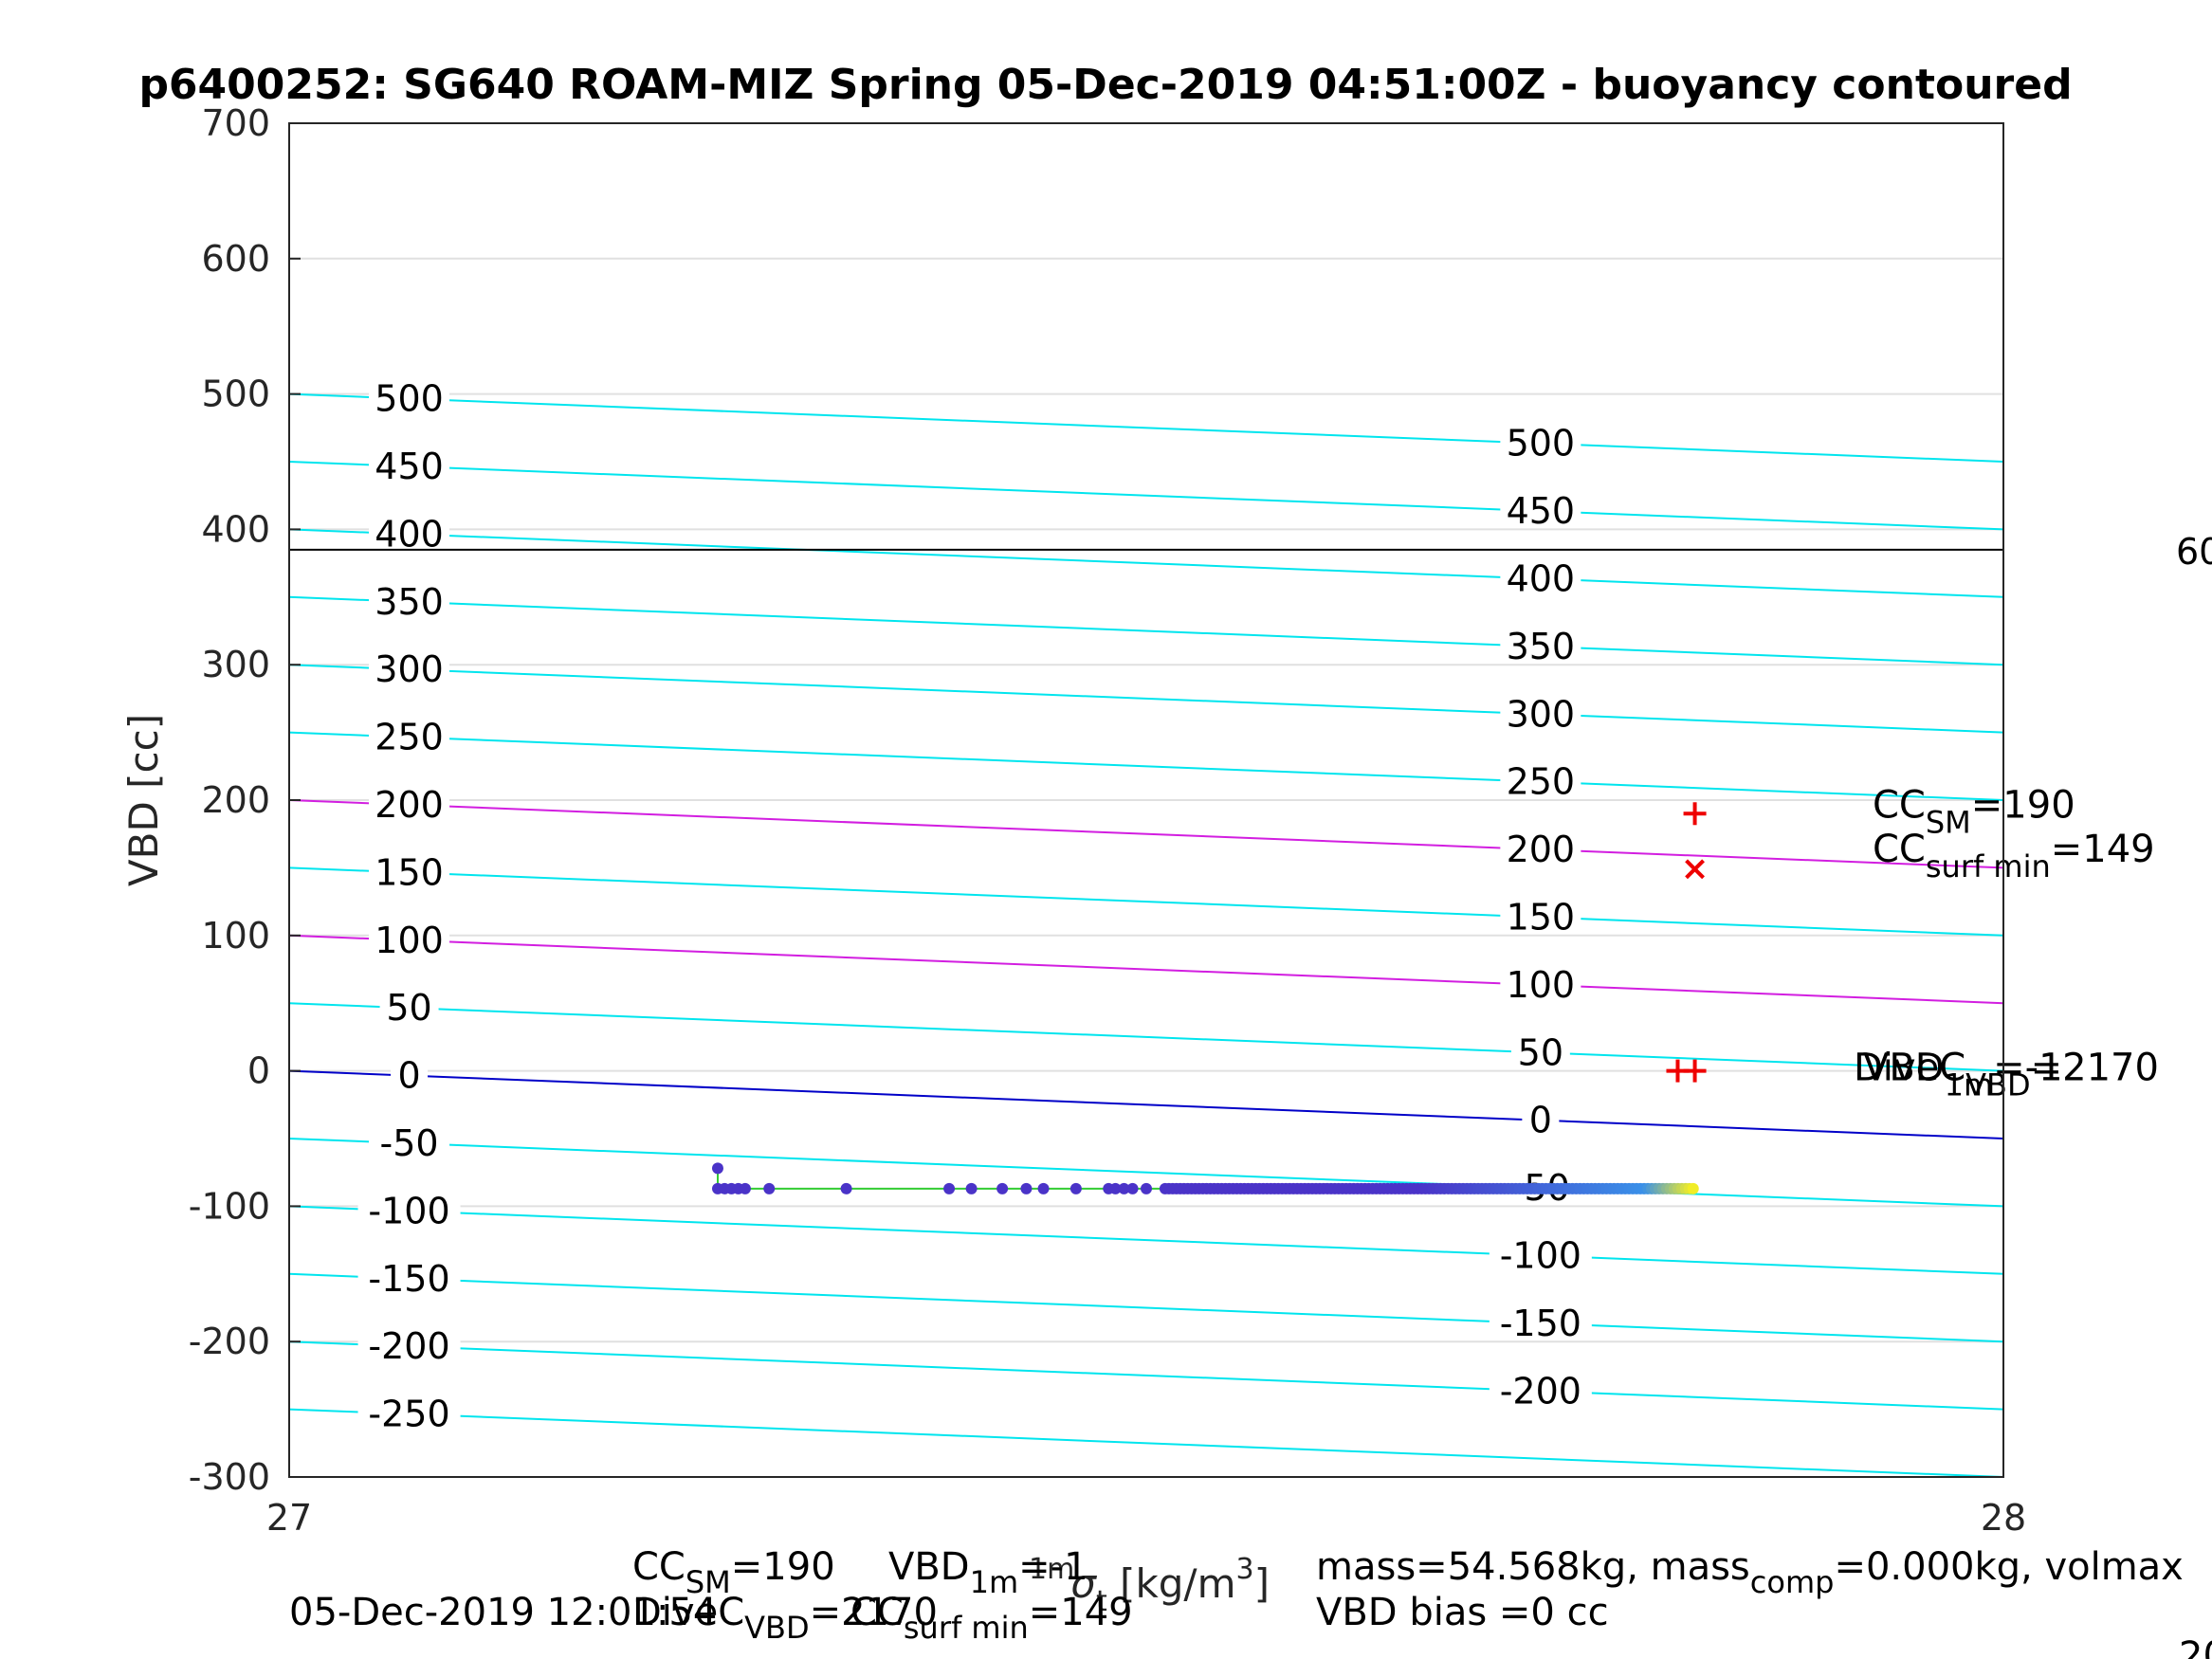  I want to click on contour-magenta, so click(1146, 969).